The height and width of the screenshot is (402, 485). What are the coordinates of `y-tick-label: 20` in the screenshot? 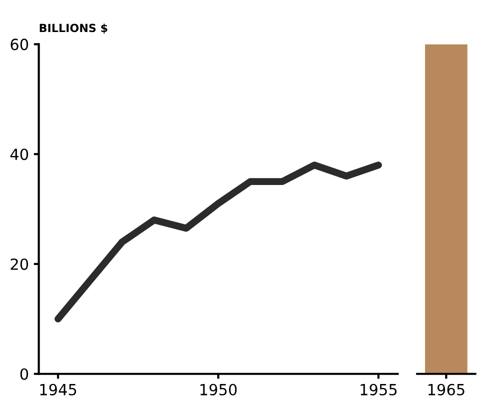 It's located at (19, 264).